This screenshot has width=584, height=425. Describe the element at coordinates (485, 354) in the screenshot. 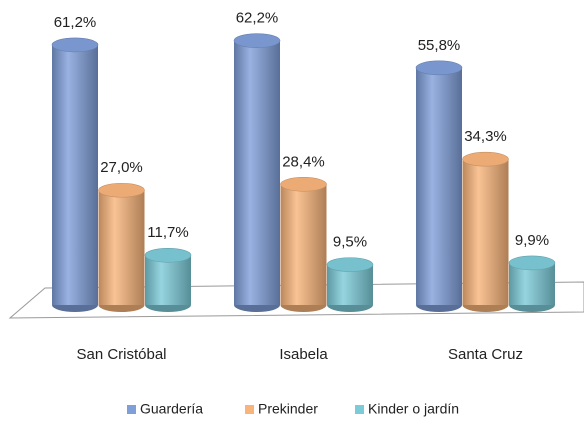

I see `x-tick-label: Santa Cruz` at that location.